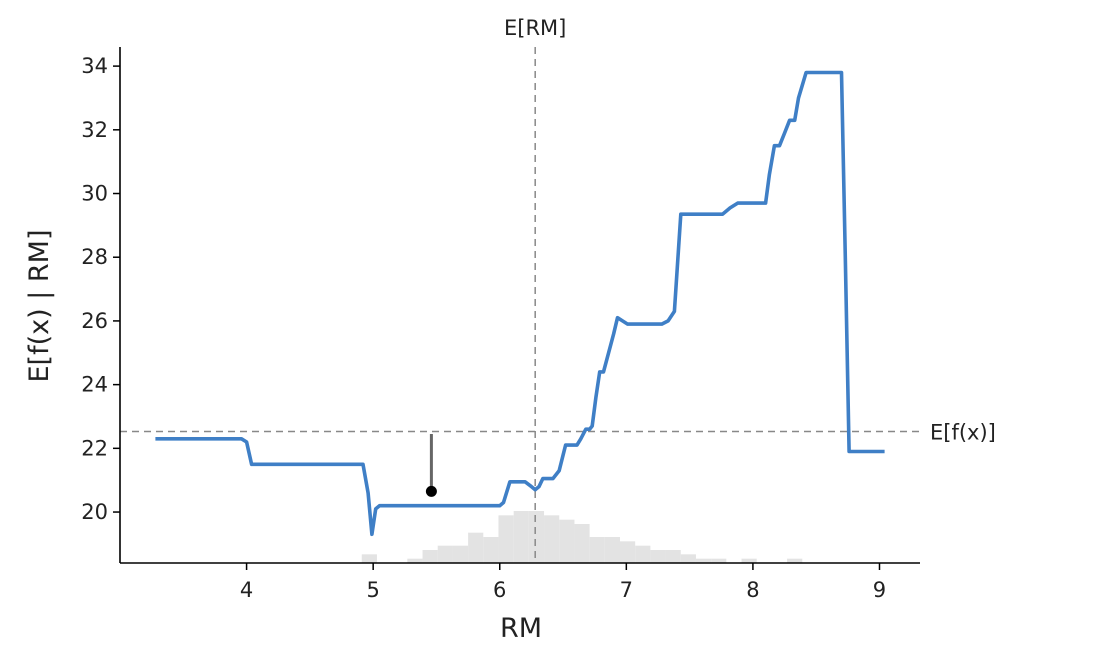 The height and width of the screenshot is (655, 1100). I want to click on y-tick-label: 22, so click(94, 448).